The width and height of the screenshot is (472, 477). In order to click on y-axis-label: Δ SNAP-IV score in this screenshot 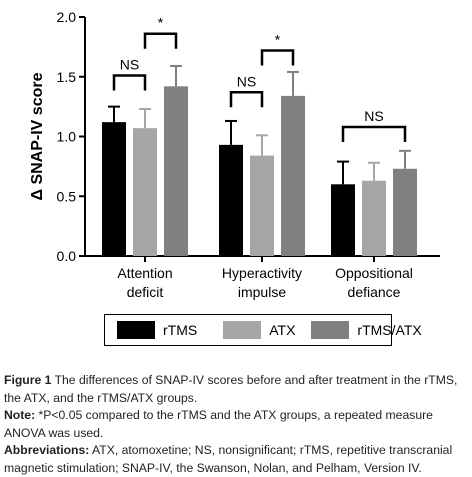, I will do `click(37, 136)`.